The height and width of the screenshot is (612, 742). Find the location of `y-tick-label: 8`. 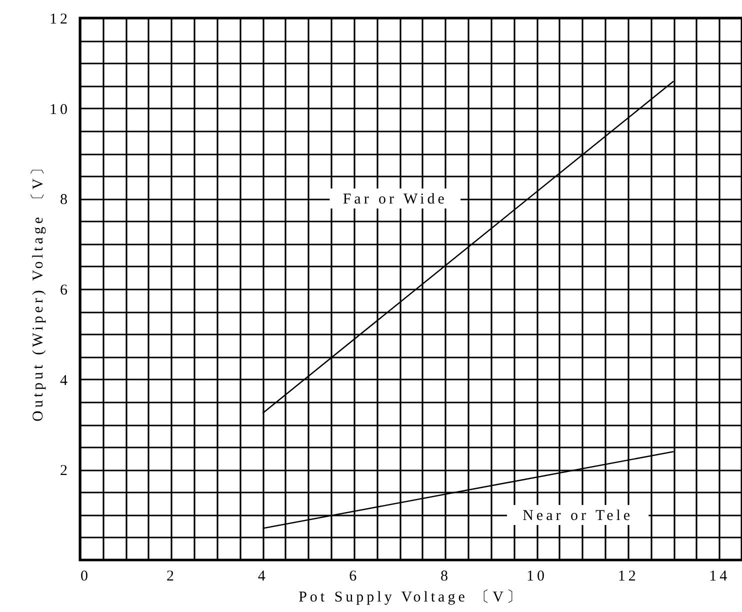

y-tick-label: 8 is located at coordinates (65, 200).